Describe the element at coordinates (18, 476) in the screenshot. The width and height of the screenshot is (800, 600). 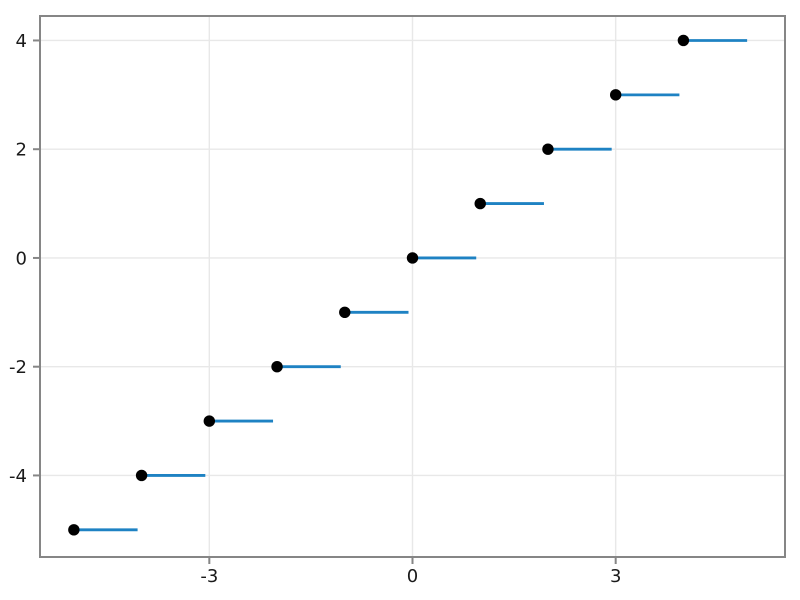
I see `y-tick-label: -4` at that location.